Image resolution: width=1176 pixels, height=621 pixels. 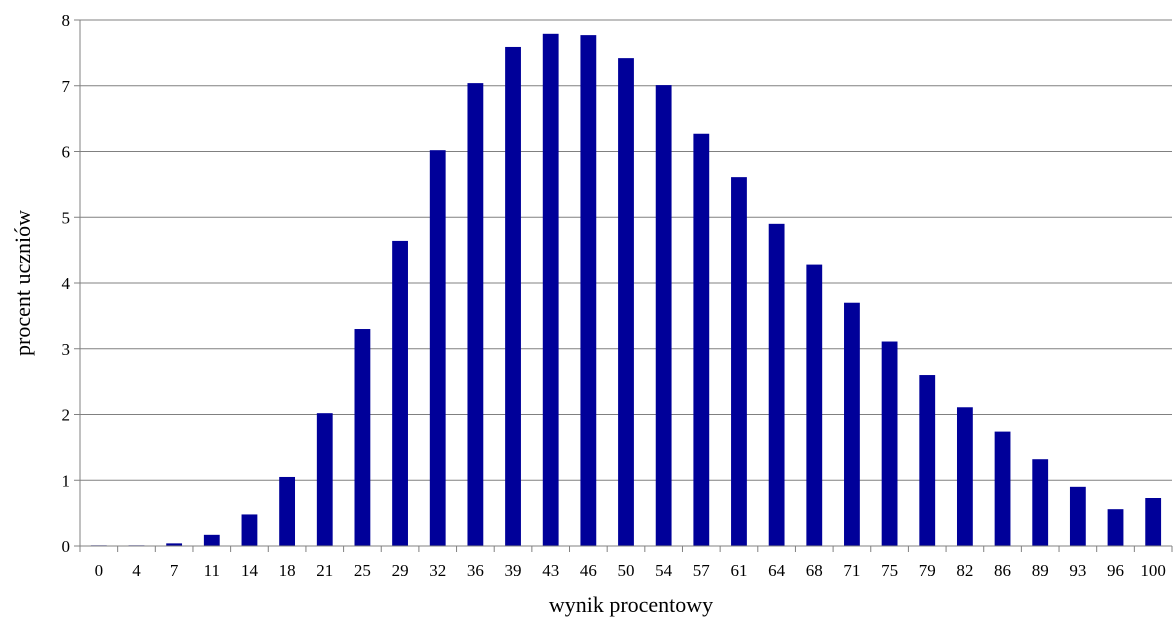 What do you see at coordinates (513, 570) in the screenshot?
I see `x-tick-label: 39` at bounding box center [513, 570].